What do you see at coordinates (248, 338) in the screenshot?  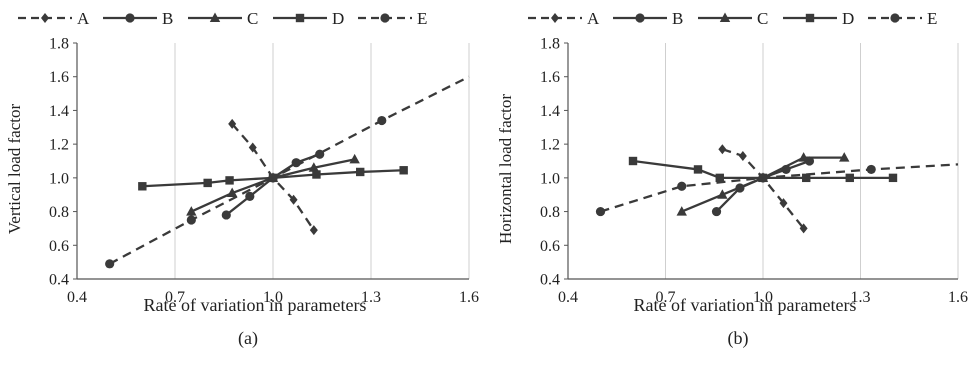 I see `panel-label: (a)` at bounding box center [248, 338].